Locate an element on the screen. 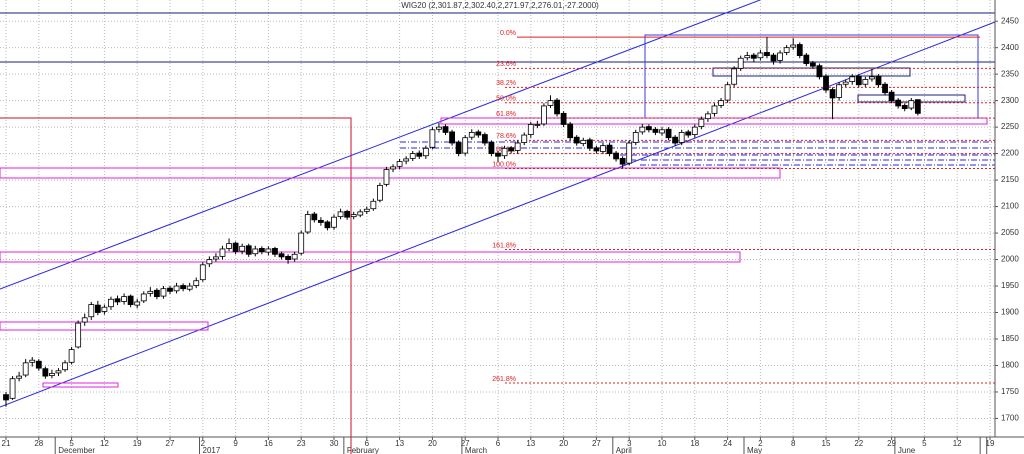  month-label: April is located at coordinates (624, 450).